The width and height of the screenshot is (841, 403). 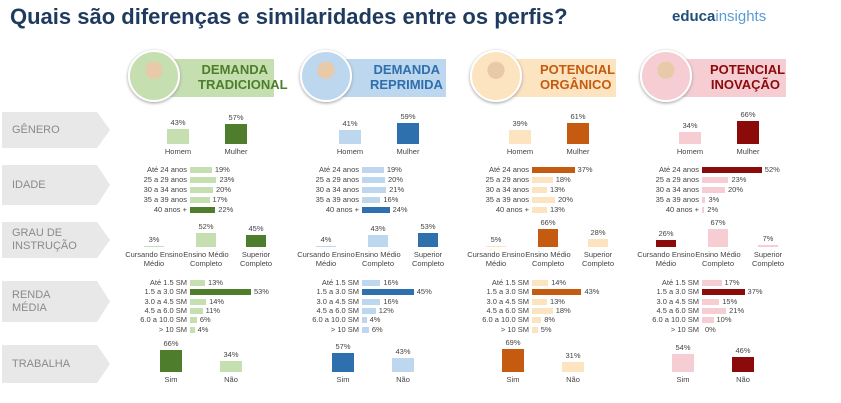 I want to click on value-label: 21%, so click(x=397, y=189).